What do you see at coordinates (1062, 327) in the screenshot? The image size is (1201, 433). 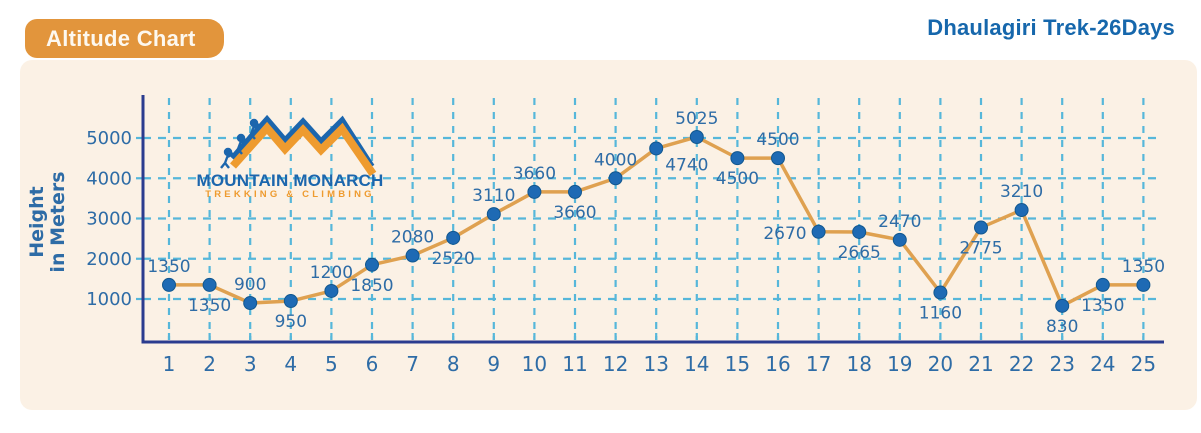 I see `data-point-label: 830` at bounding box center [1062, 327].